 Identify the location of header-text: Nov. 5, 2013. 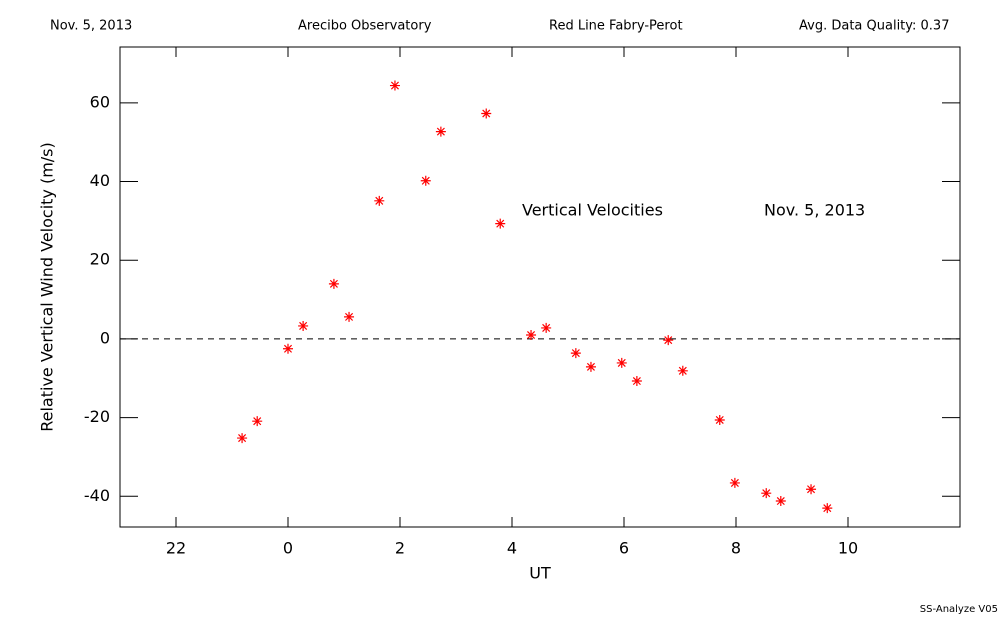
(91, 26).